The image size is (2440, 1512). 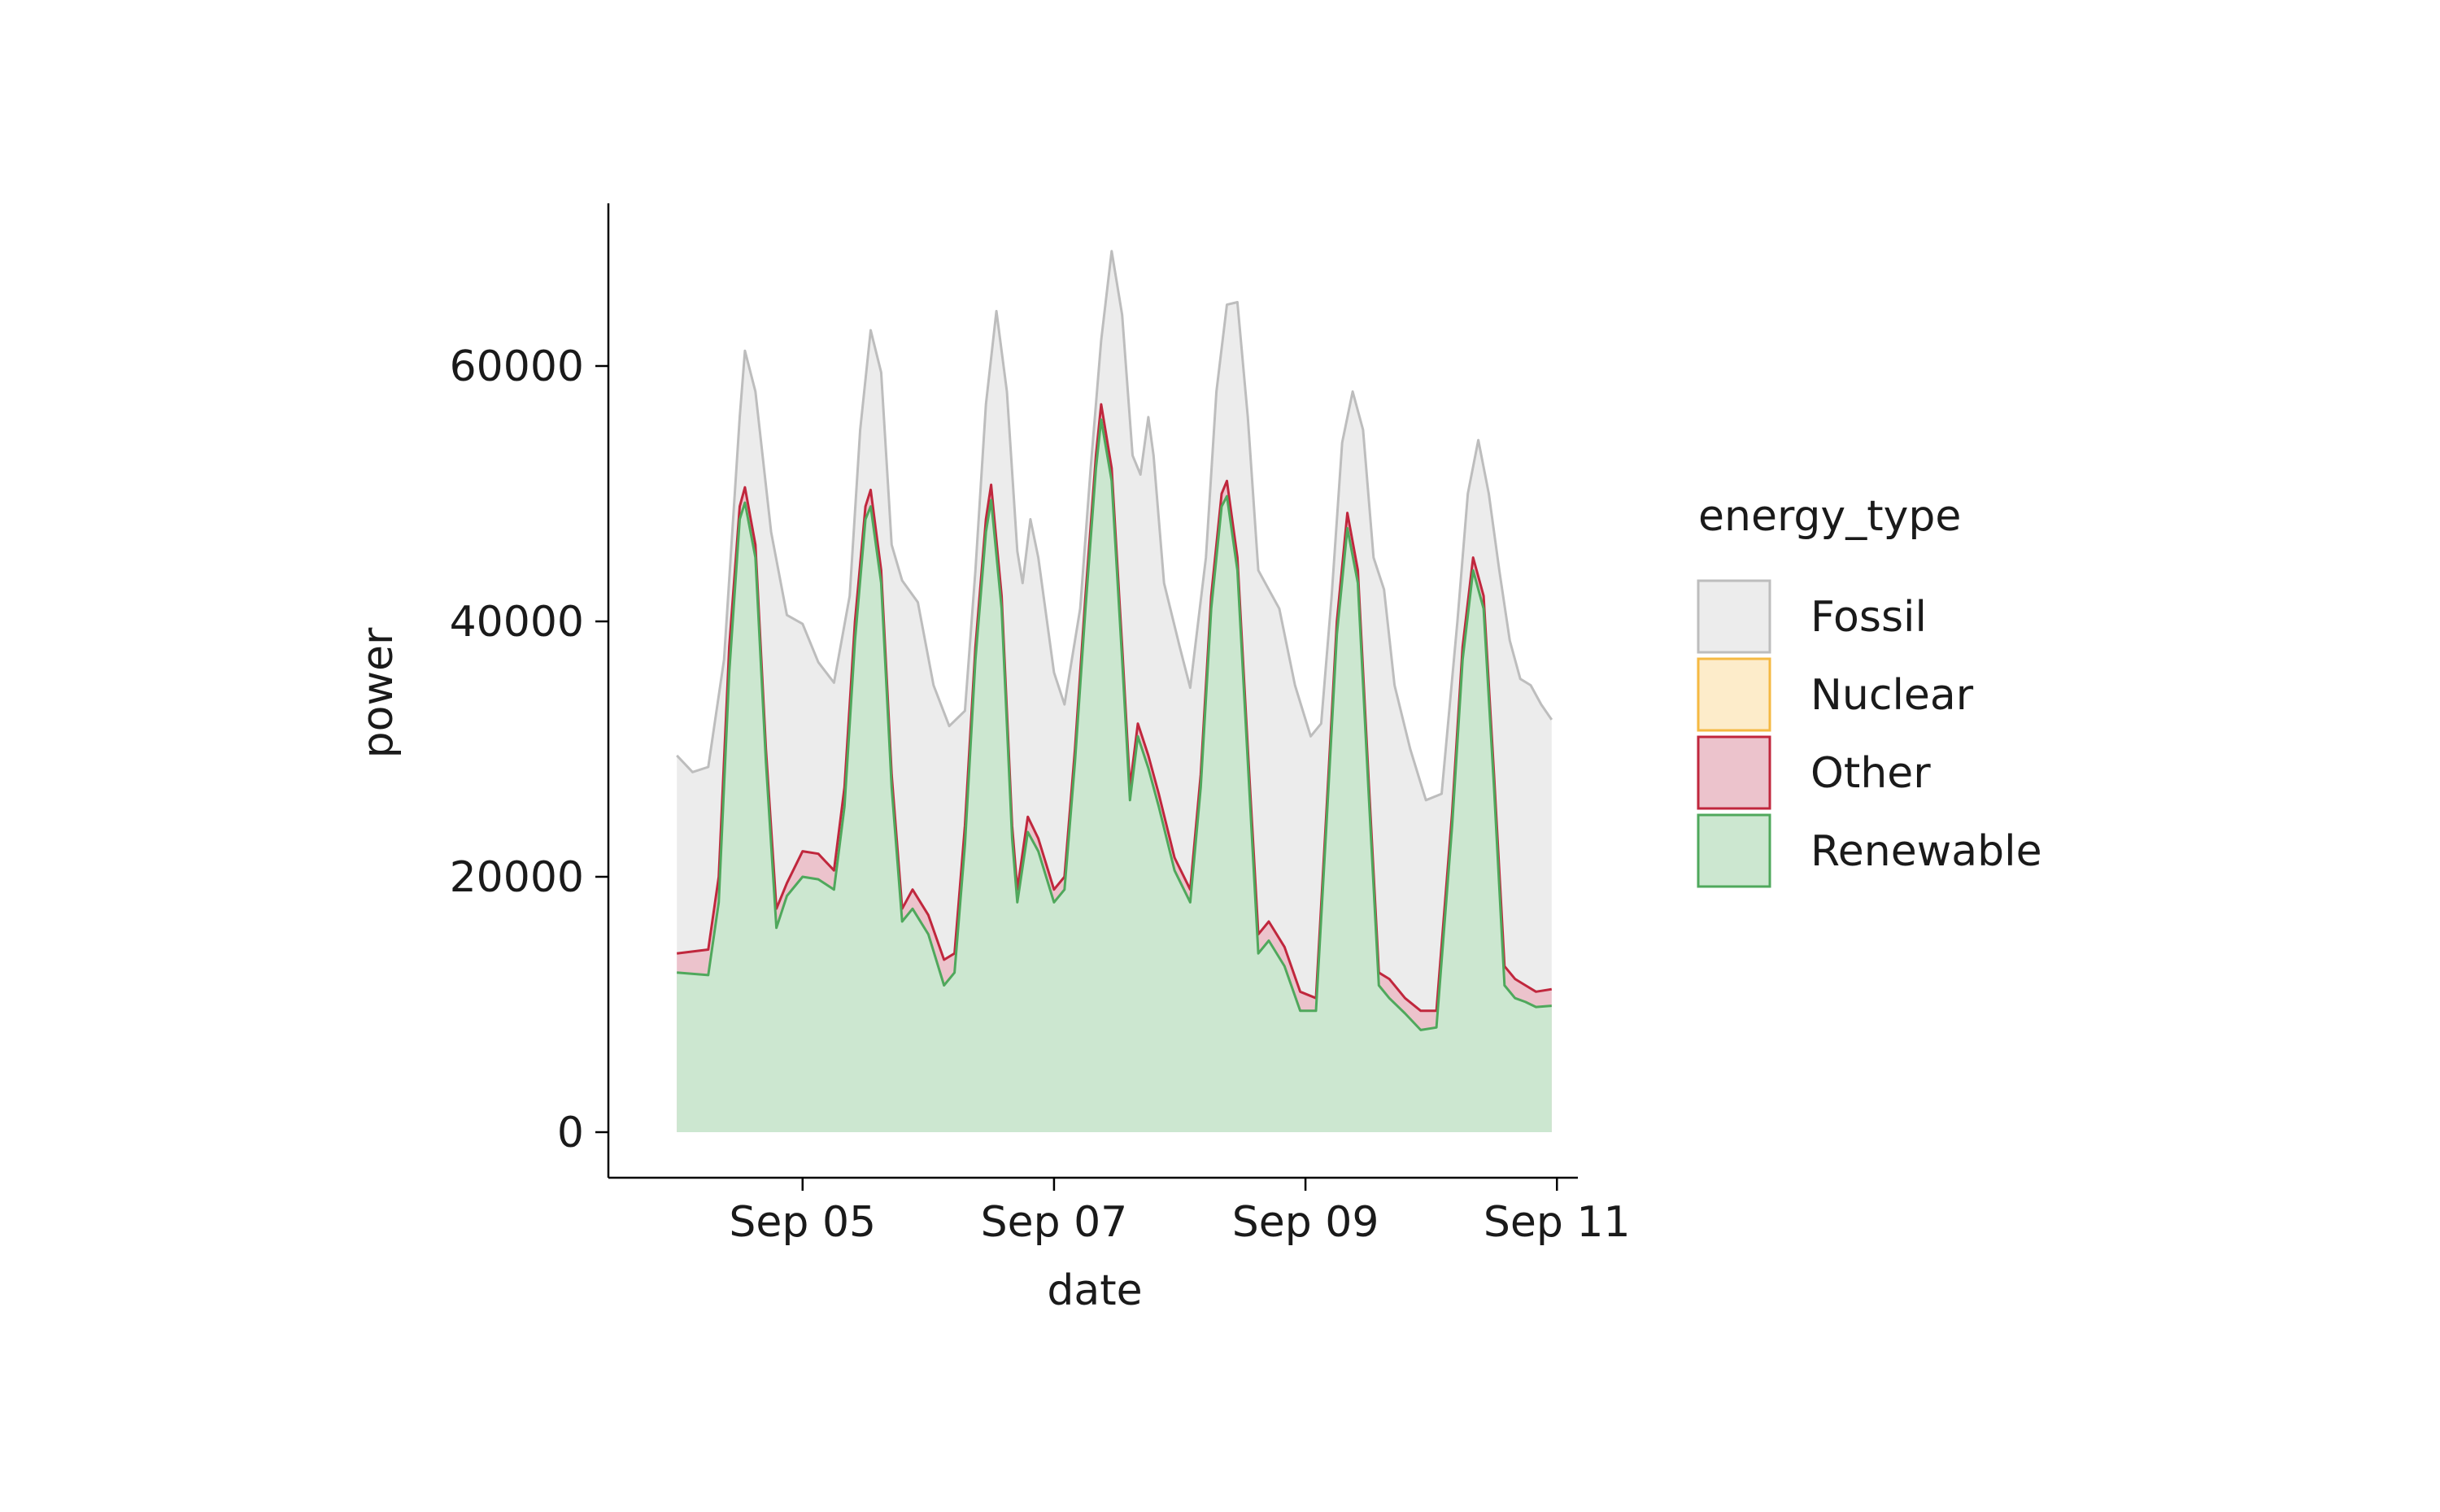 I want to click on legend-swatch-other, so click(x=1734, y=772).